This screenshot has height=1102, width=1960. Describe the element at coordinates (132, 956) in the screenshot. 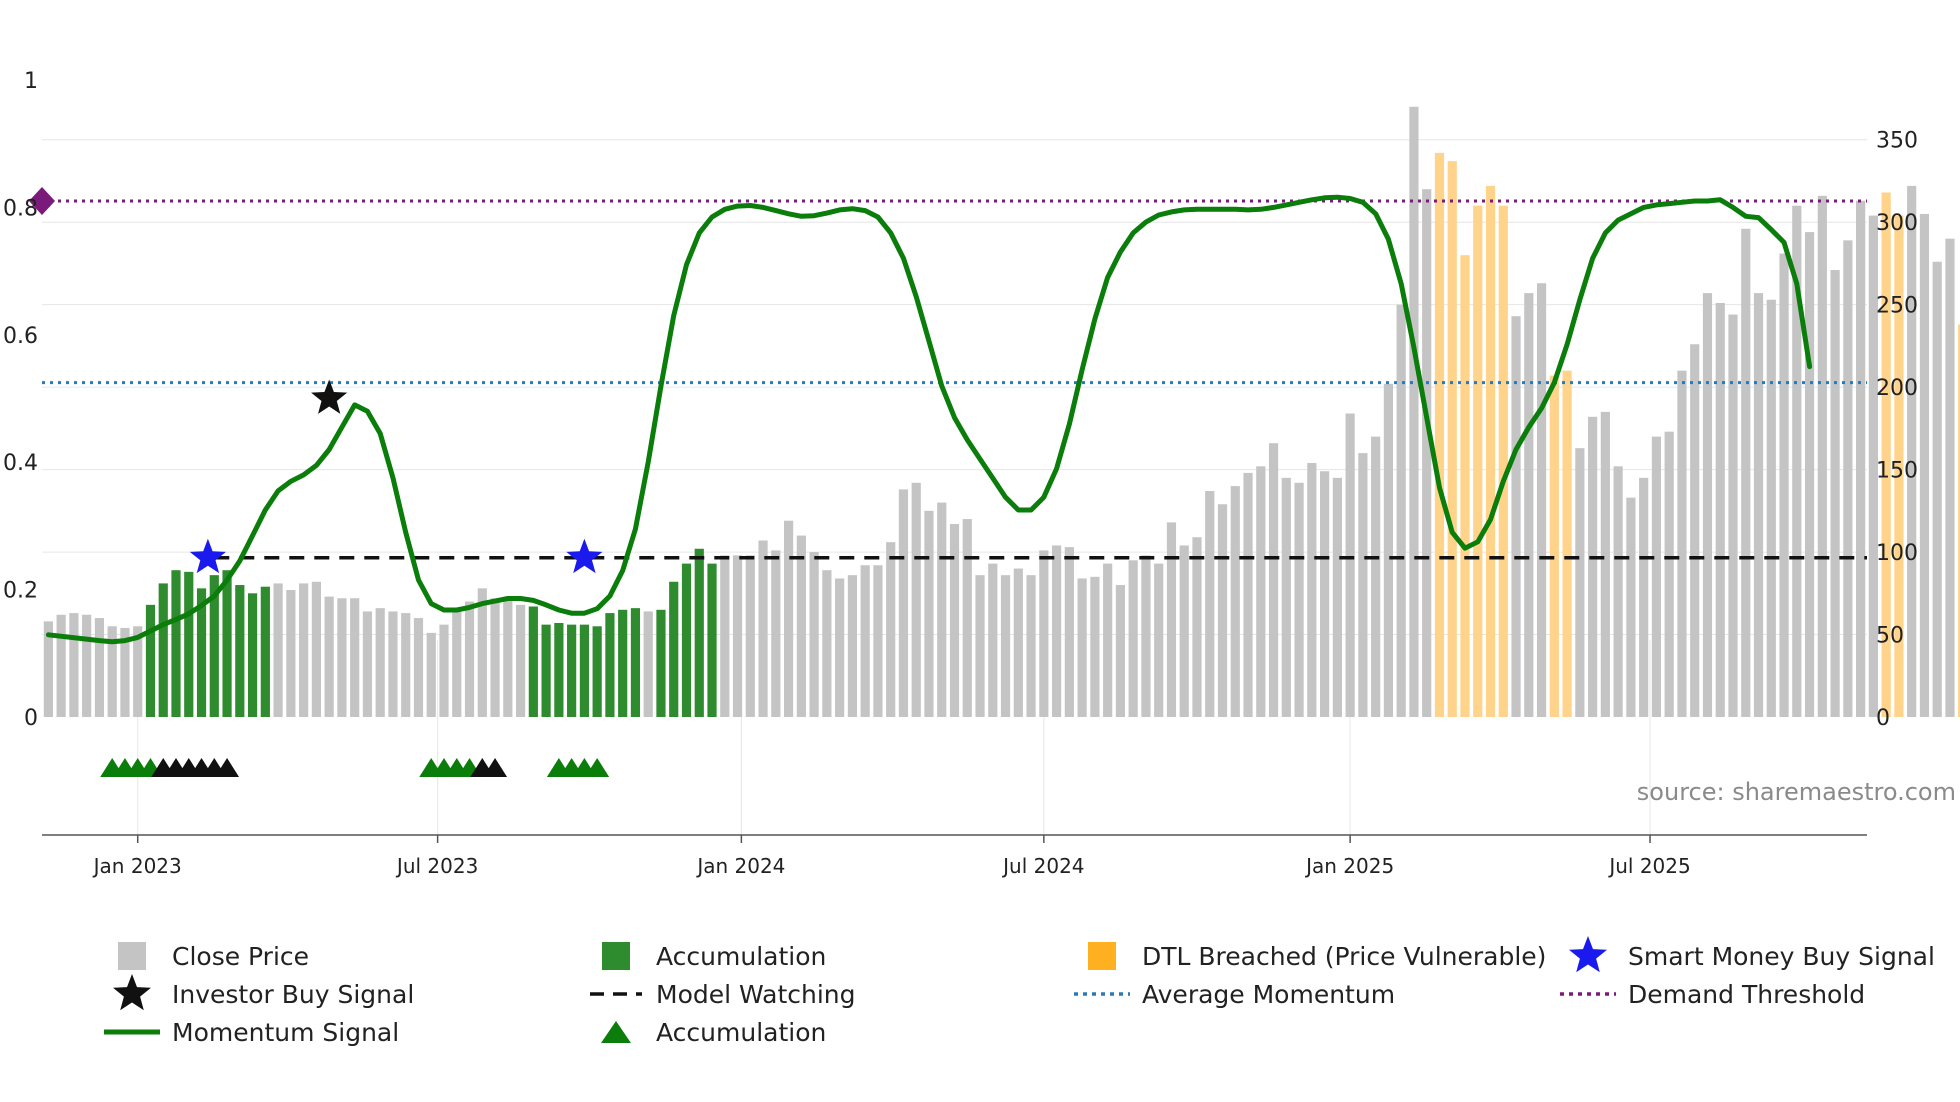

I see `legend-swatch-close` at that location.